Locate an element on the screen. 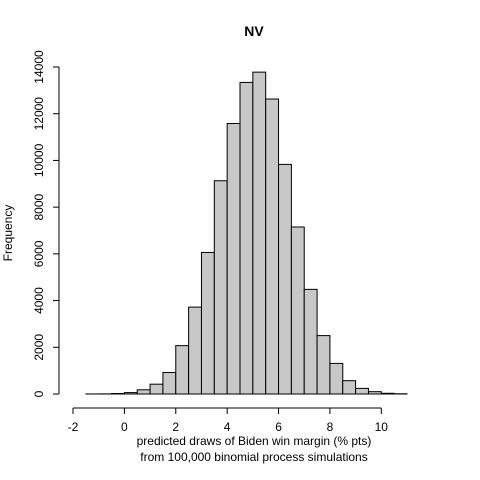 This screenshot has width=480, height=480. x-tick-label: 2 is located at coordinates (175, 427).